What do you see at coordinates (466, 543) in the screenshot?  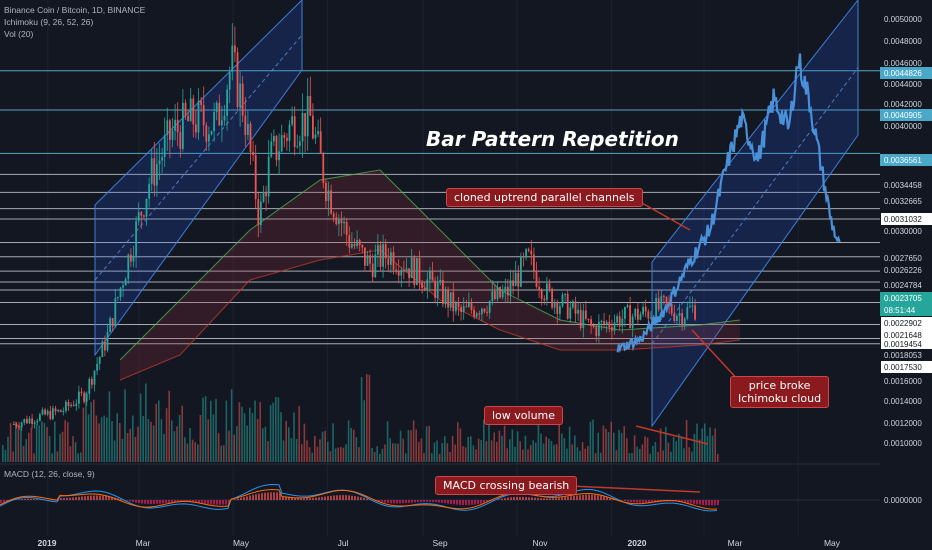 I see `time-axis-bg` at bounding box center [466, 543].